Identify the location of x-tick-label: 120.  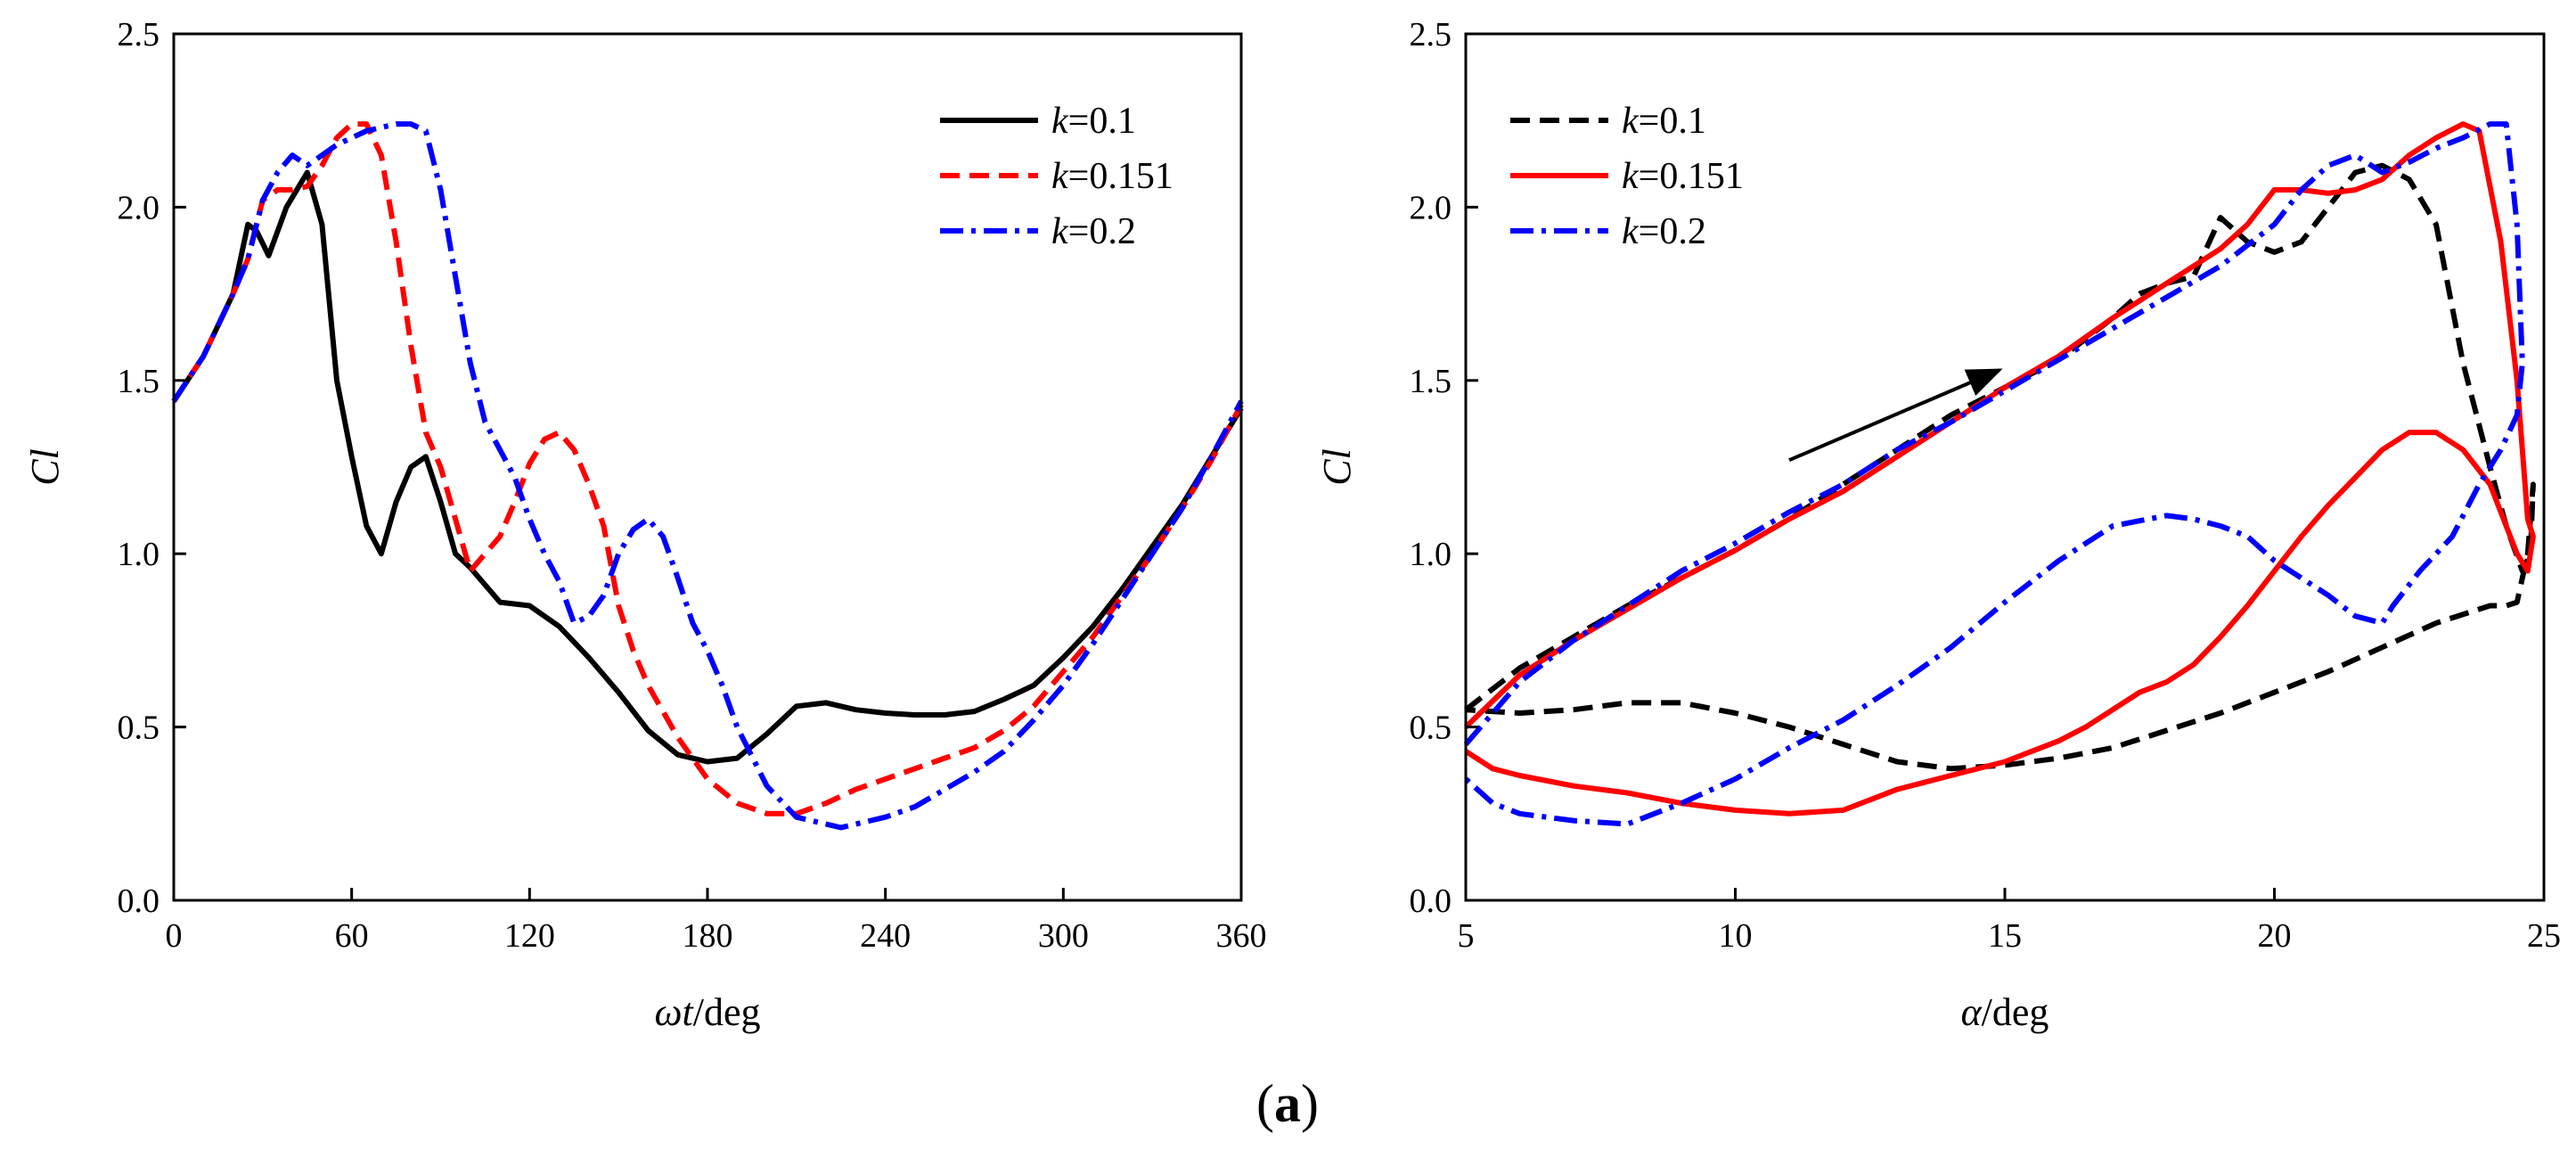
(529, 936).